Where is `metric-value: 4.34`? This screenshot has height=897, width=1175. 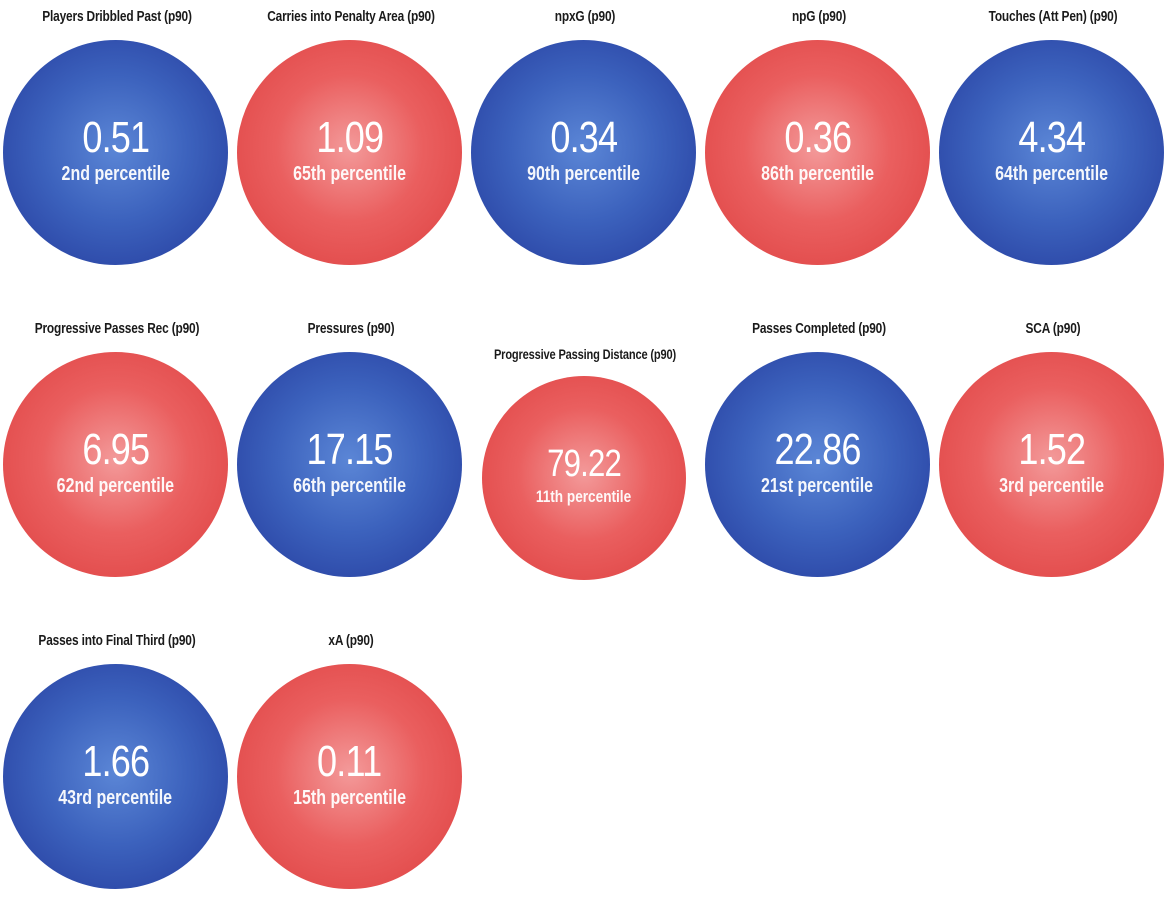
metric-value: 4.34 is located at coordinates (1052, 137).